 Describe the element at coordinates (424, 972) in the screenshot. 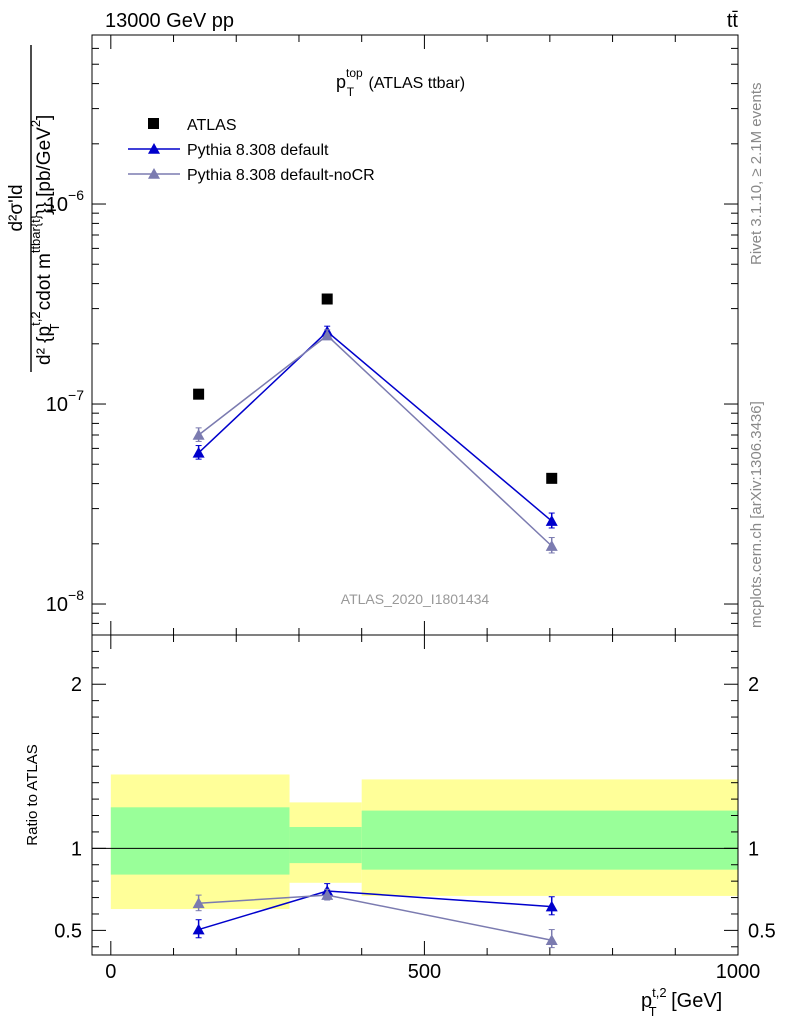

I see `ratio-x-tick-label: 500` at that location.